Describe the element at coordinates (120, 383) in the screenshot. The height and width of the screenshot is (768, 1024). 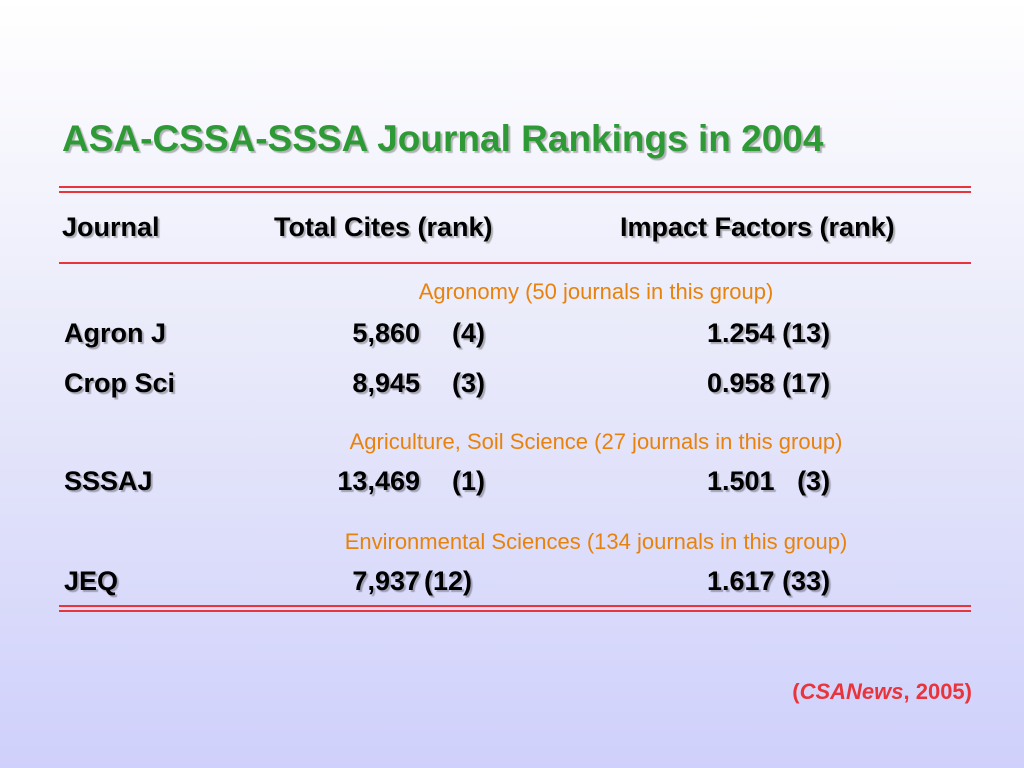
I see `journal-name: Crop Sci` at that location.